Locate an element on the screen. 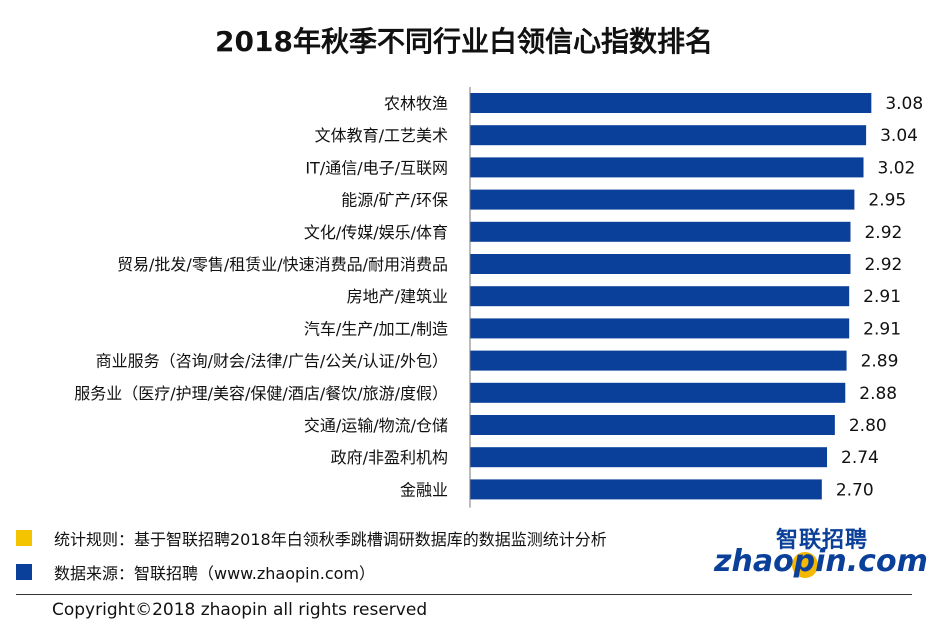  yellow-square-icon is located at coordinates (24, 538).